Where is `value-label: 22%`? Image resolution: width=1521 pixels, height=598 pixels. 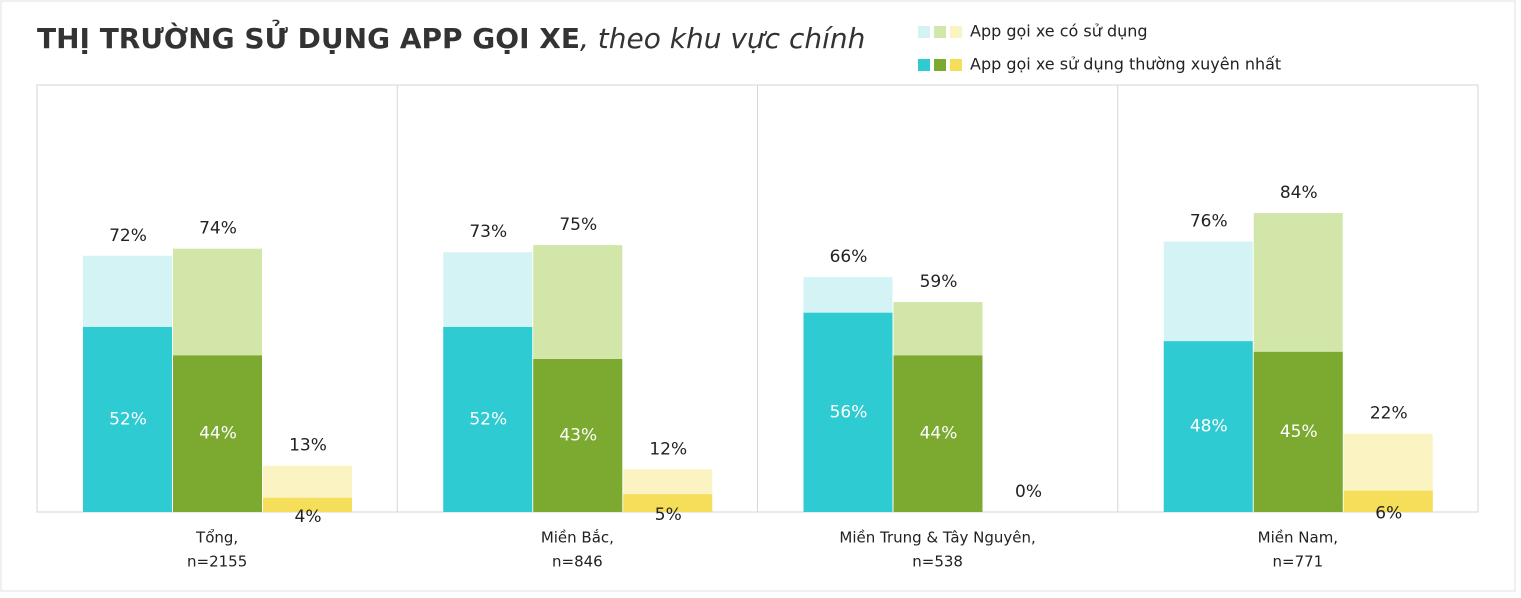 value-label: 22% is located at coordinates (1389, 414).